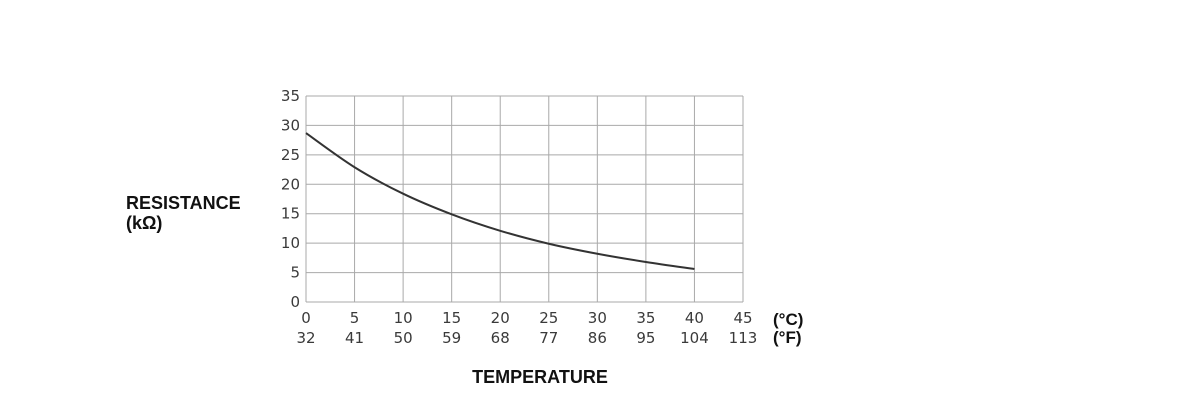  I want to click on x-tick-label-celsius: 45, so click(742, 318).